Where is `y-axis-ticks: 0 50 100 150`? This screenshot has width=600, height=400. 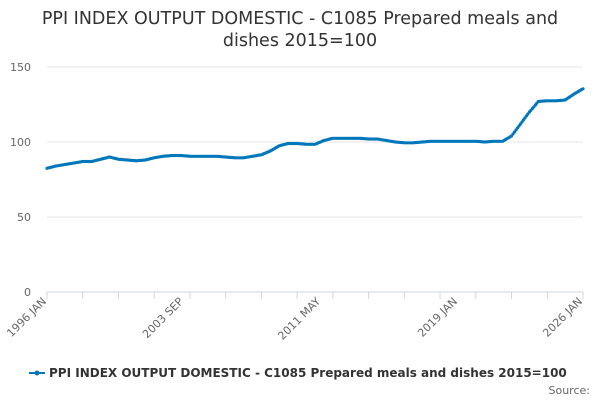
y-axis-ticks: 0 50 100 150 is located at coordinates (20, 180).